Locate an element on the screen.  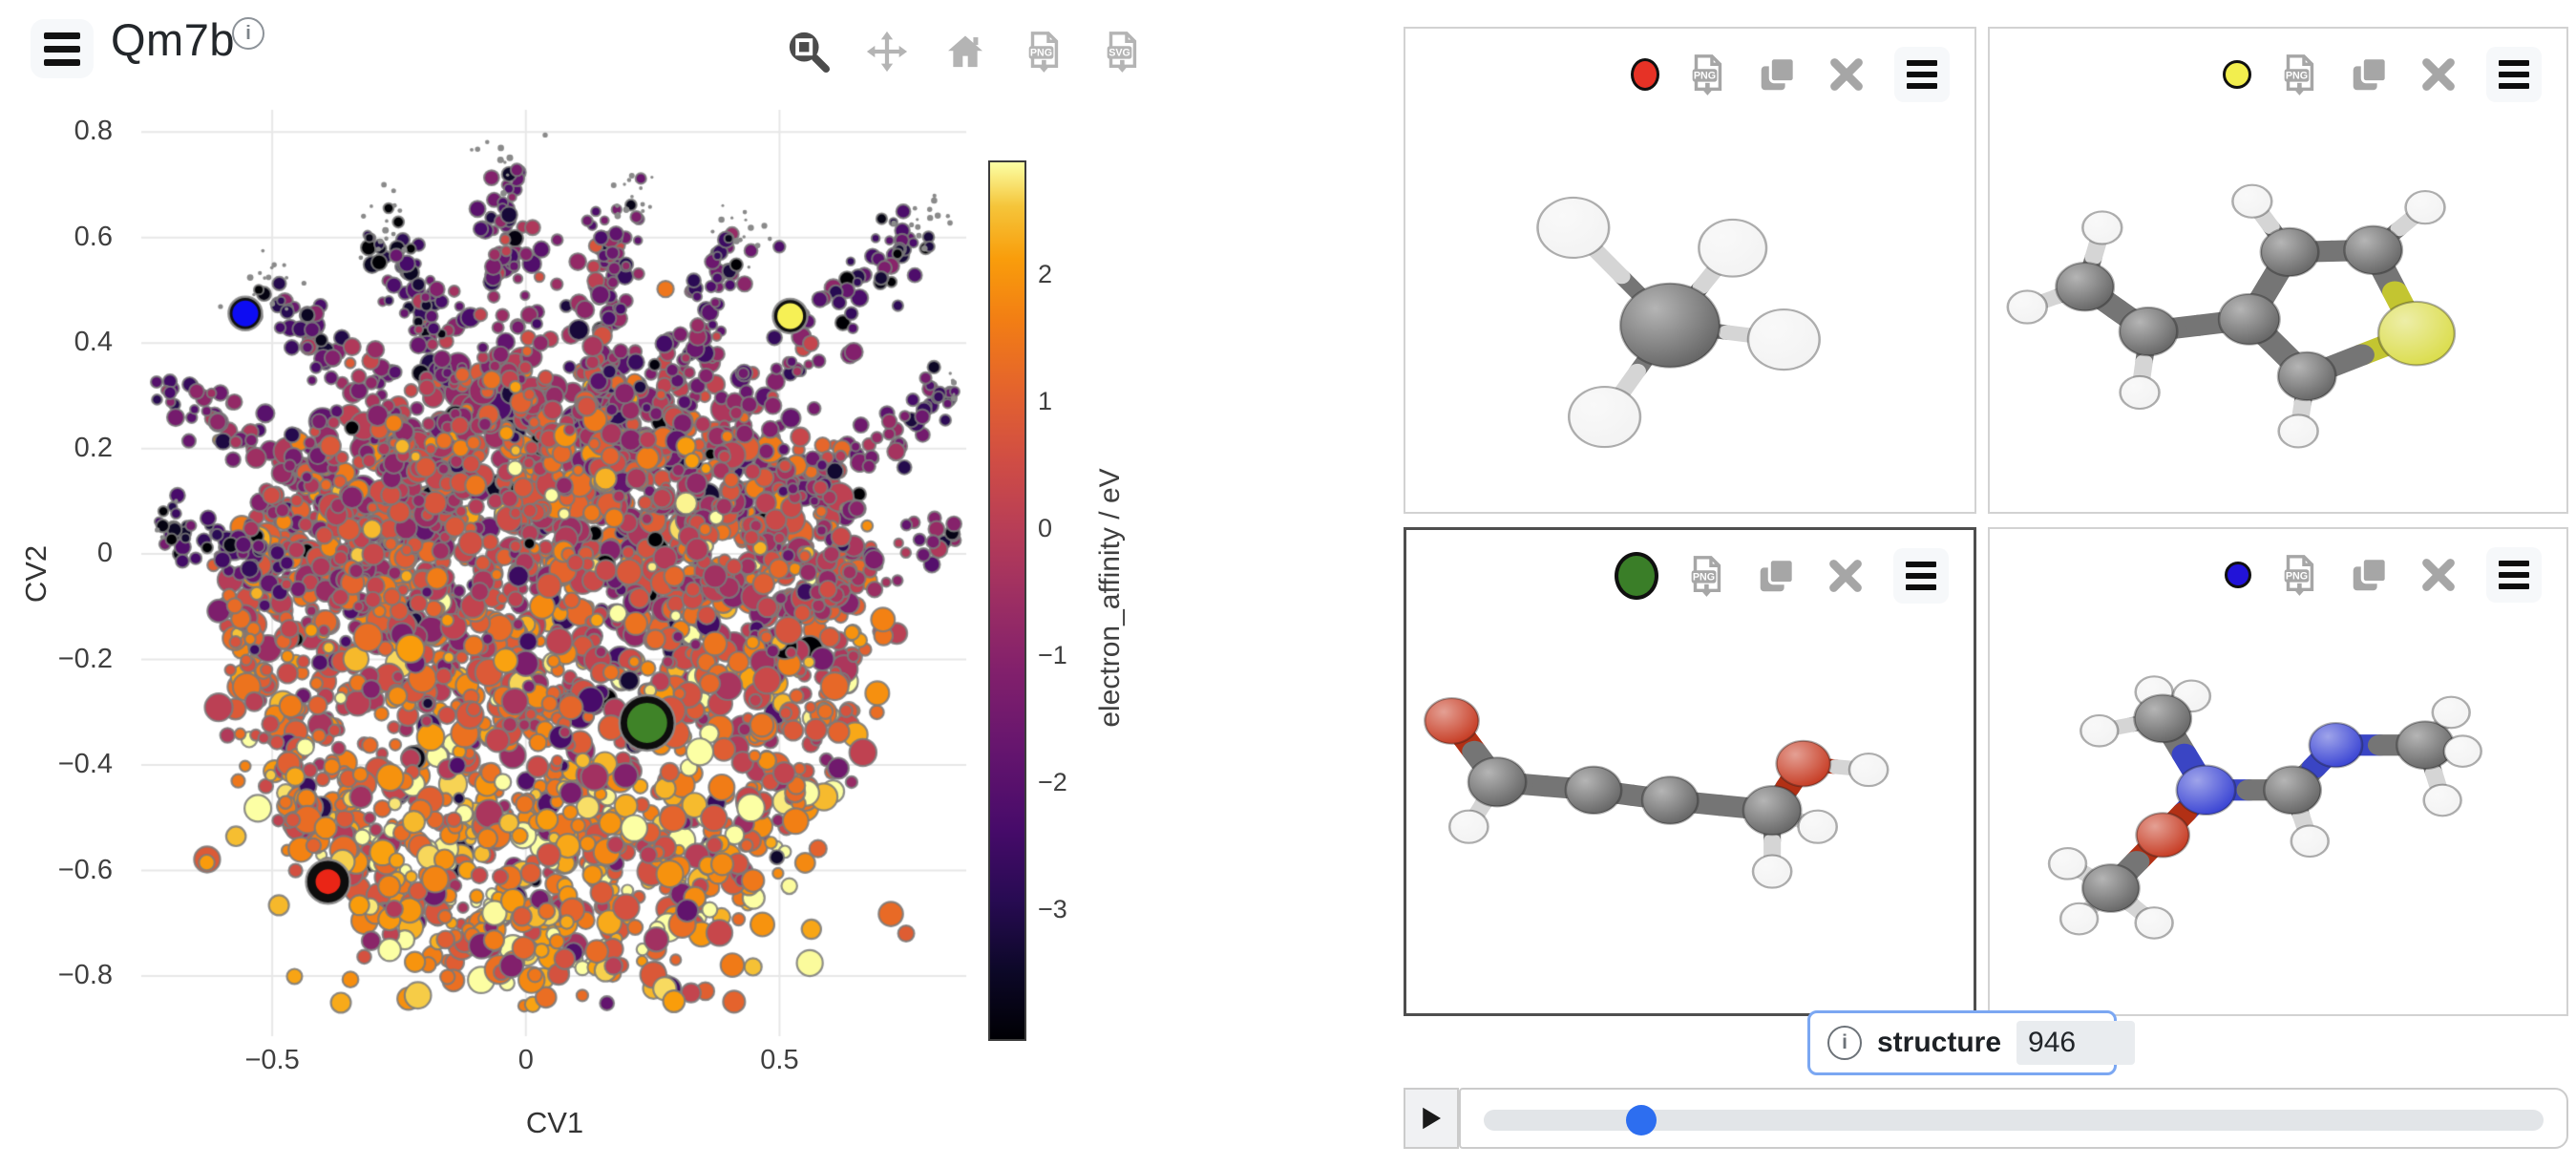
slider-track is located at coordinates (2014, 1121).